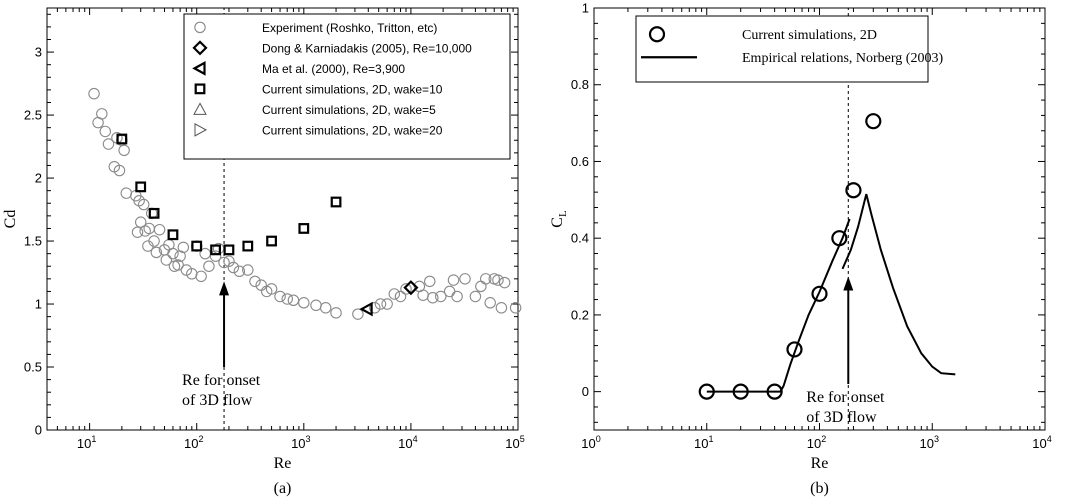  Describe the element at coordinates (300, 442) in the screenshot. I see `x-tick-label-a: 10³` at that location.